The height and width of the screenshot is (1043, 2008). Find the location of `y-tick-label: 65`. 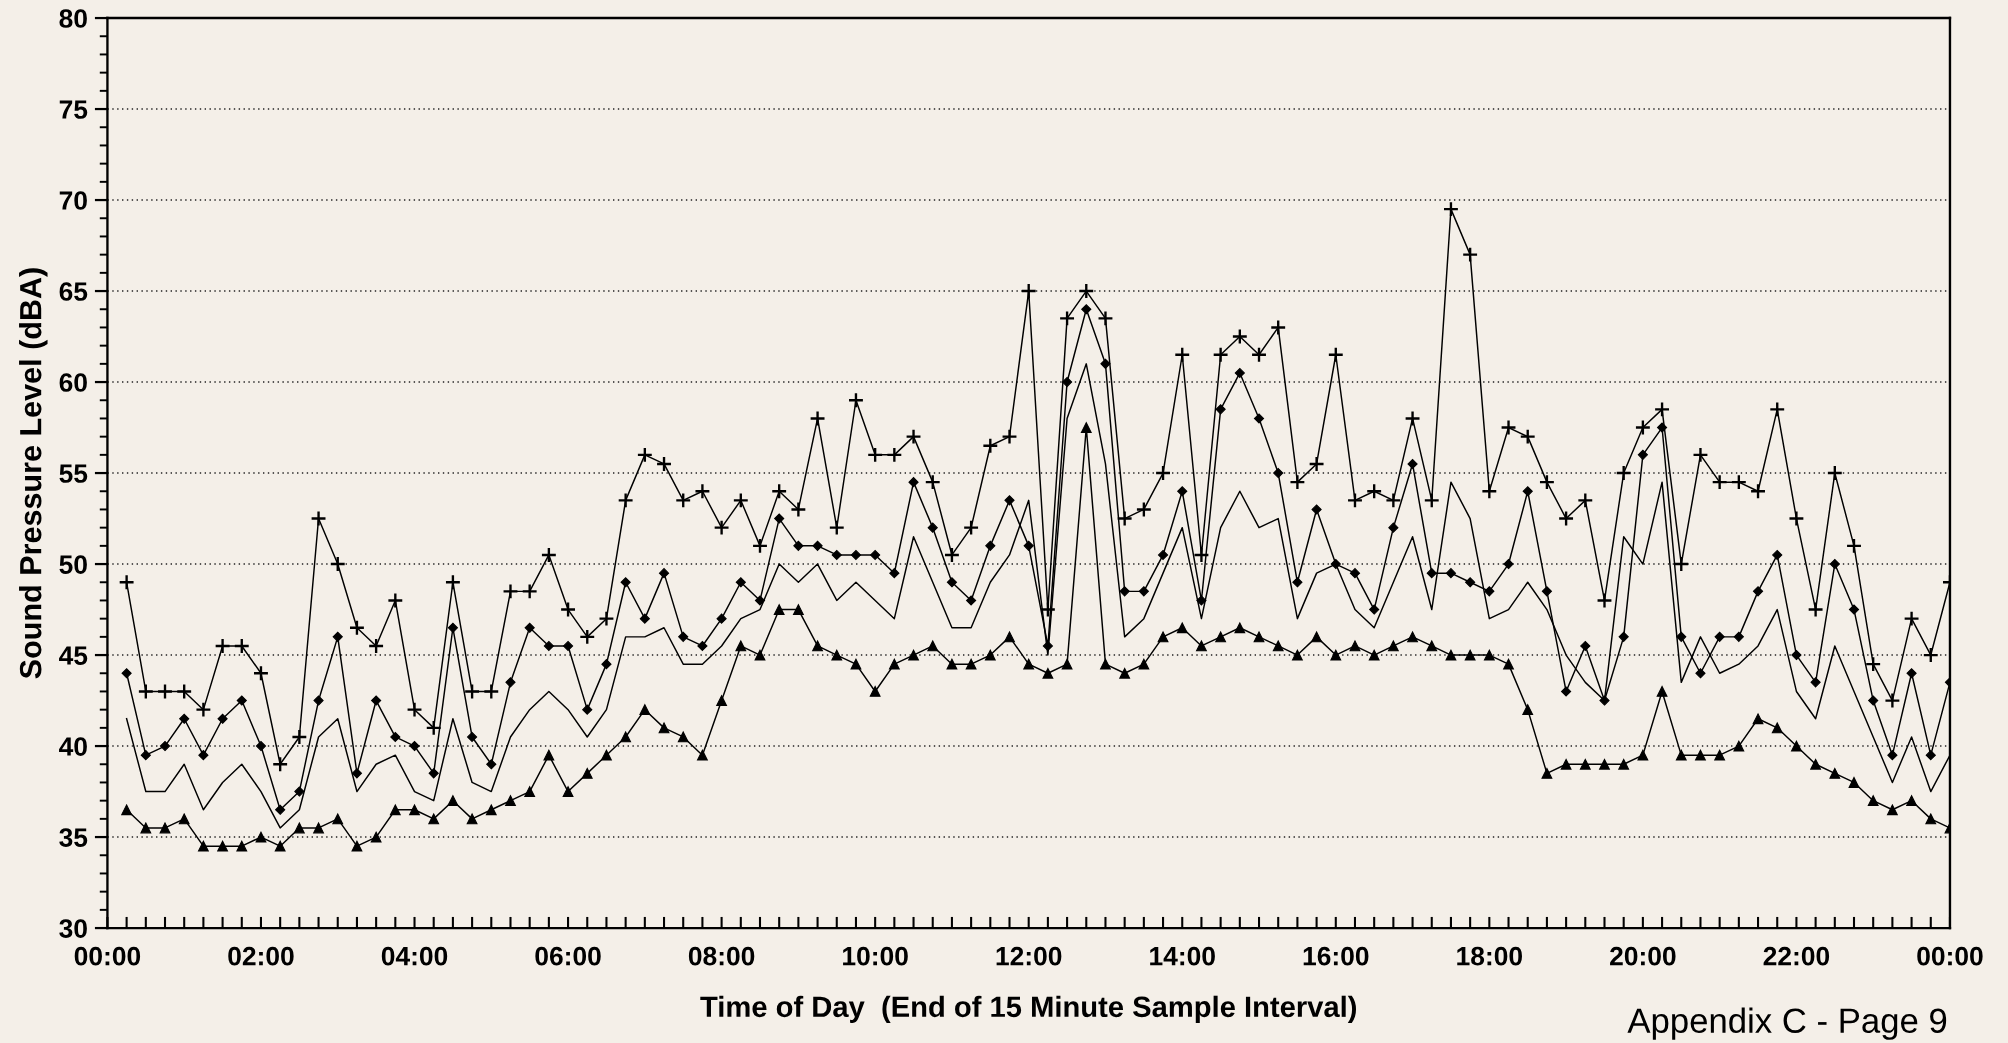

y-tick-label: 65 is located at coordinates (73, 291).